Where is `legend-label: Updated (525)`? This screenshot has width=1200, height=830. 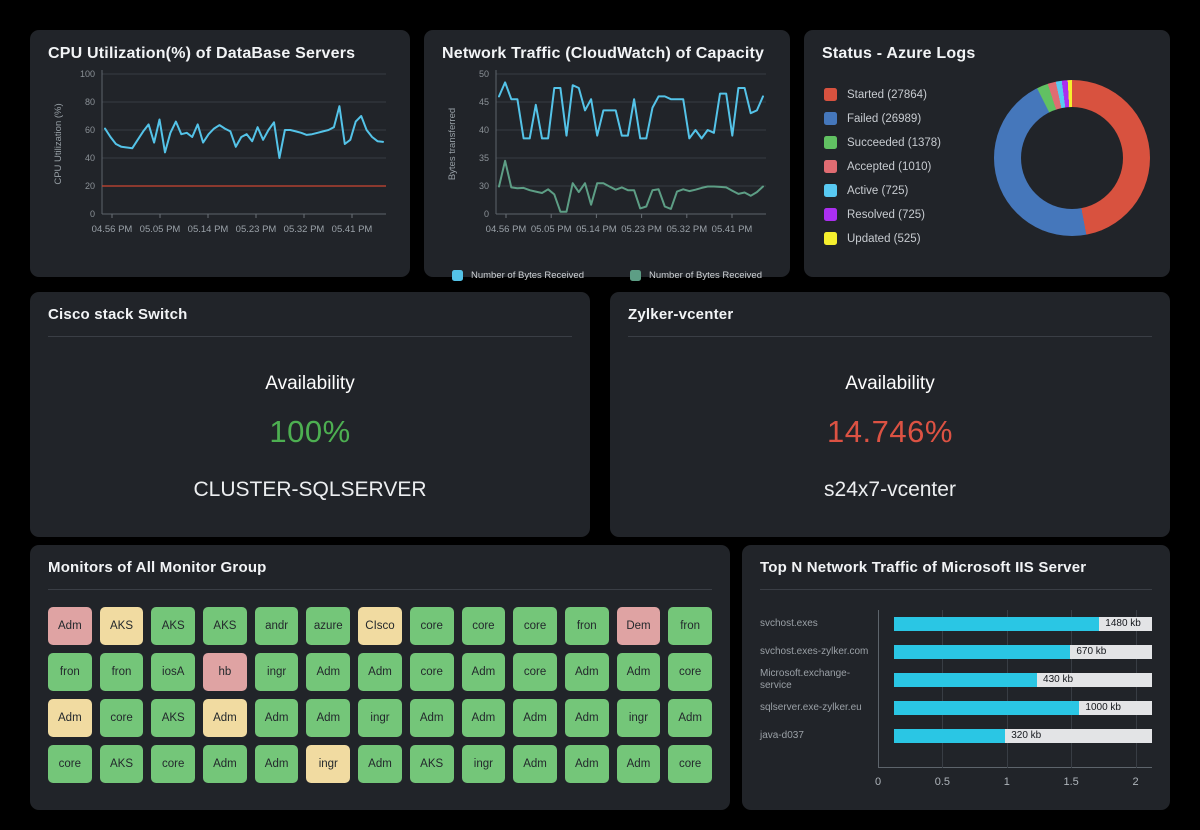
legend-label: Updated (525) is located at coordinates (884, 238).